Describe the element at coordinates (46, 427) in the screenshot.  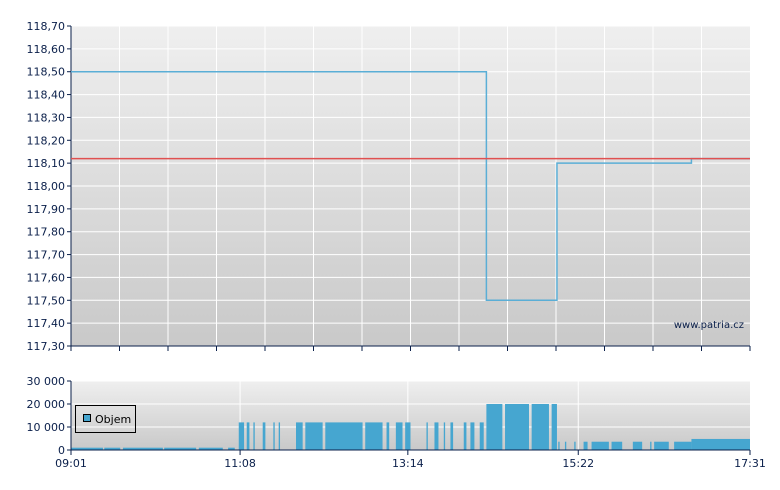
I see `y-tick-label: 10 000` at that location.